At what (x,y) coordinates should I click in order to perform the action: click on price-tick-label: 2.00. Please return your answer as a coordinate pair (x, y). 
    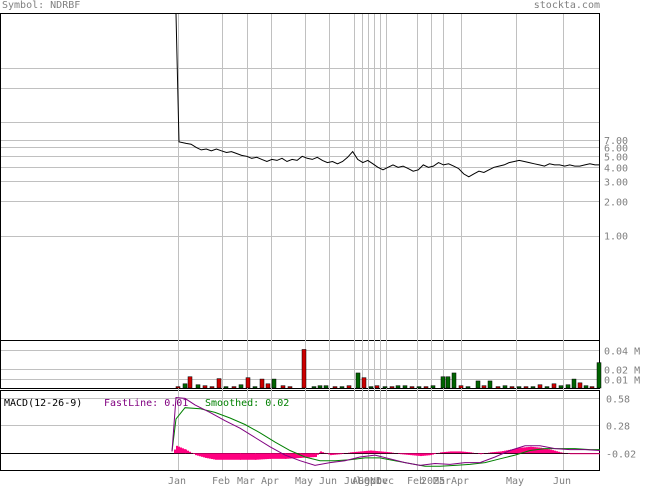
    Looking at the image, I should click on (616, 202).